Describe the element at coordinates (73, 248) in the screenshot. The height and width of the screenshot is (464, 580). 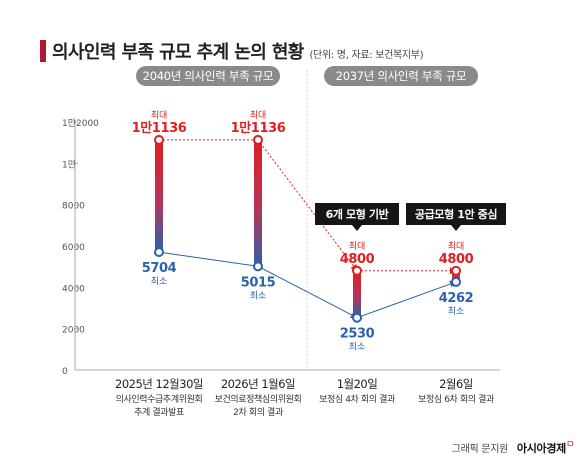
I see `y-tick-label: 6000` at that location.